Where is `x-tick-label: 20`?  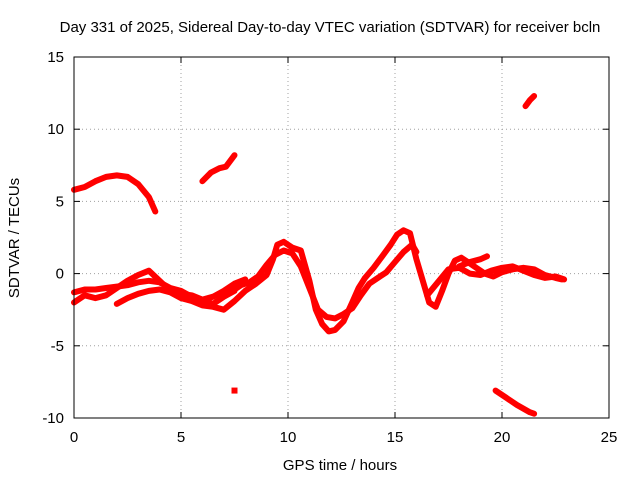 x-tick-label: 20 is located at coordinates (502, 437).